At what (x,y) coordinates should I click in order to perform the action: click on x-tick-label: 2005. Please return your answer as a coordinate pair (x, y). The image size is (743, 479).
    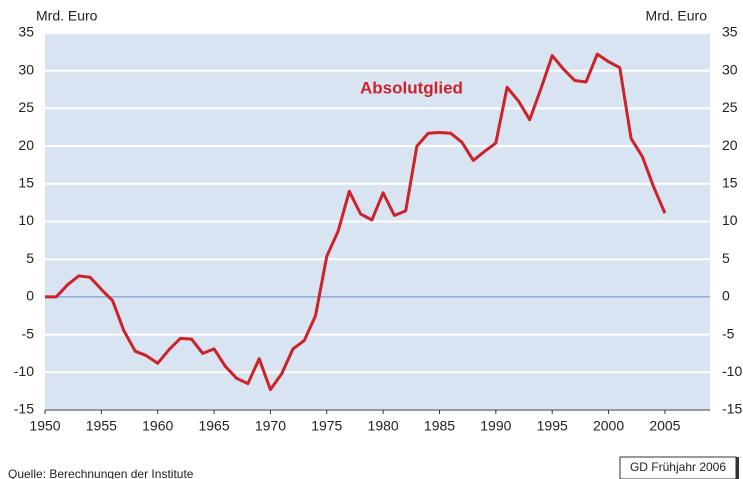
    Looking at the image, I should click on (664, 426).